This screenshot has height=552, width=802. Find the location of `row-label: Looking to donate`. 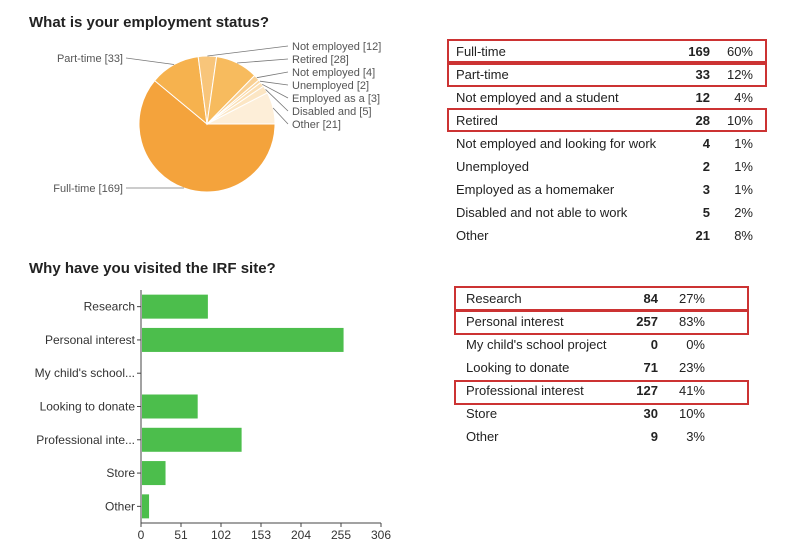

row-label: Looking to donate is located at coordinates (518, 367).